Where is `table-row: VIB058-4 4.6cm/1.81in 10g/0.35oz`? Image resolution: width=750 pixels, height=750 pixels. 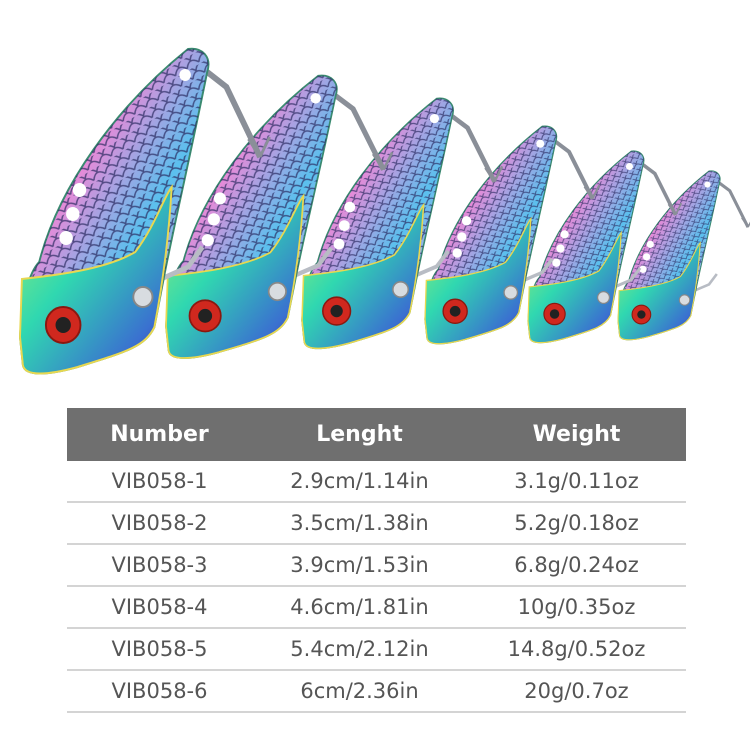
table-row: VIB058-4 4.6cm/1.81in 10g/0.35oz is located at coordinates (376, 608).